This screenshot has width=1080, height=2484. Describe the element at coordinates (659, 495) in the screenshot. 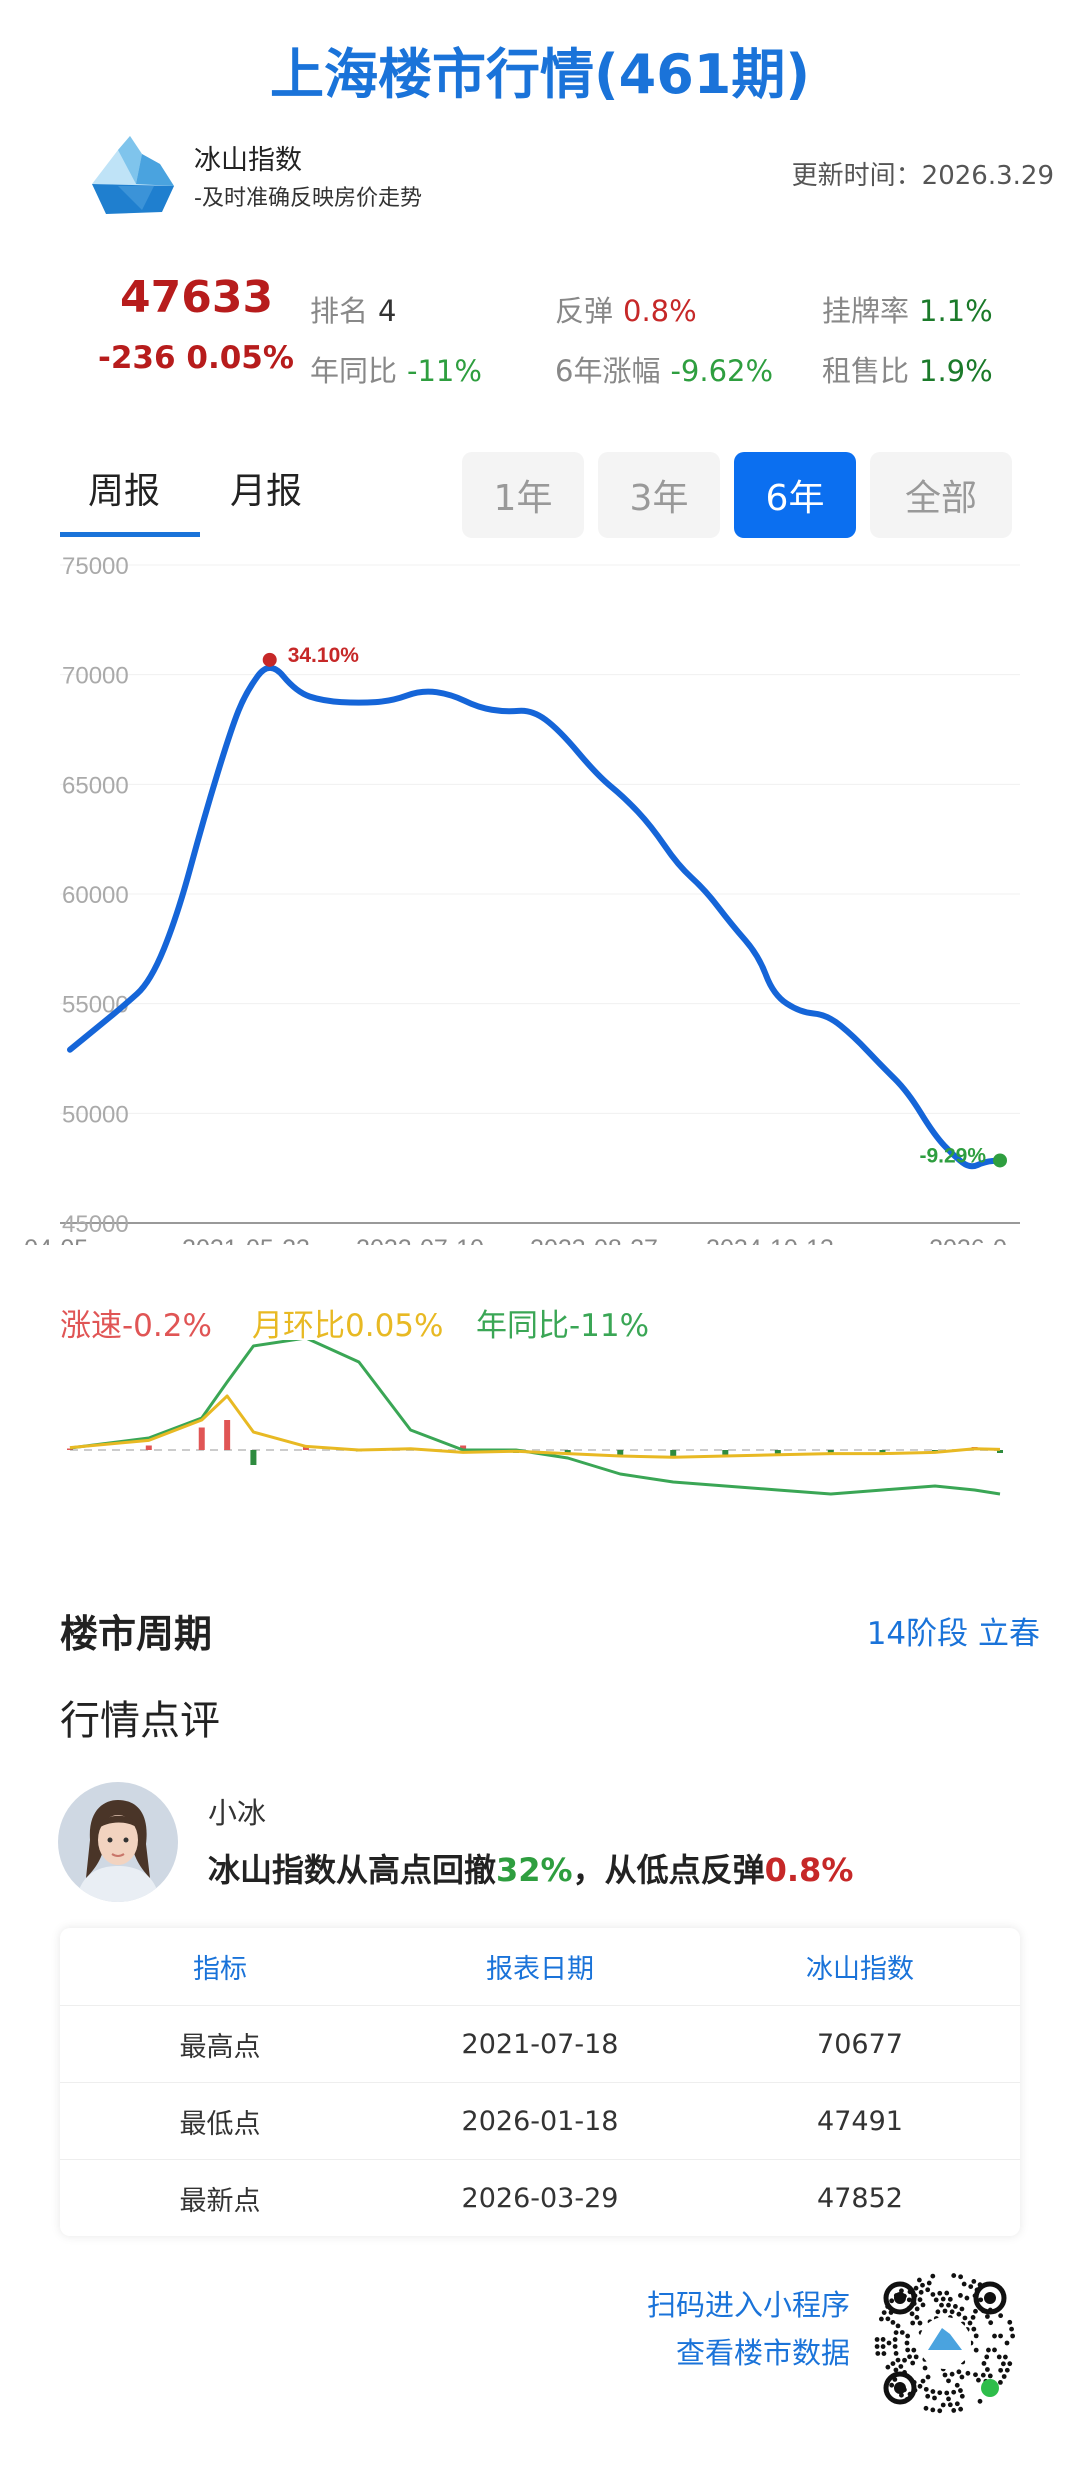

I see `range-3y-button: 3年` at that location.